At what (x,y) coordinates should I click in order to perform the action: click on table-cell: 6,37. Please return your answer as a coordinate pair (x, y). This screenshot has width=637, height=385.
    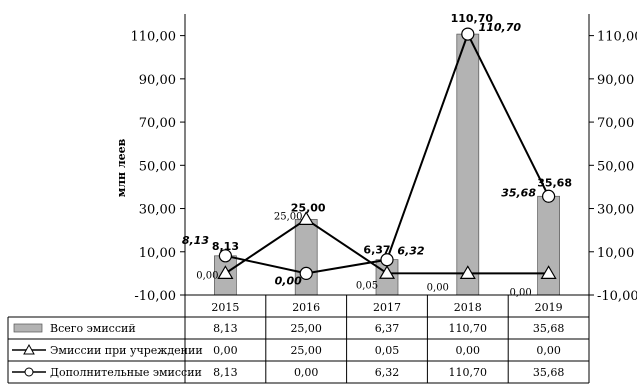
    Looking at the image, I should click on (387, 328).